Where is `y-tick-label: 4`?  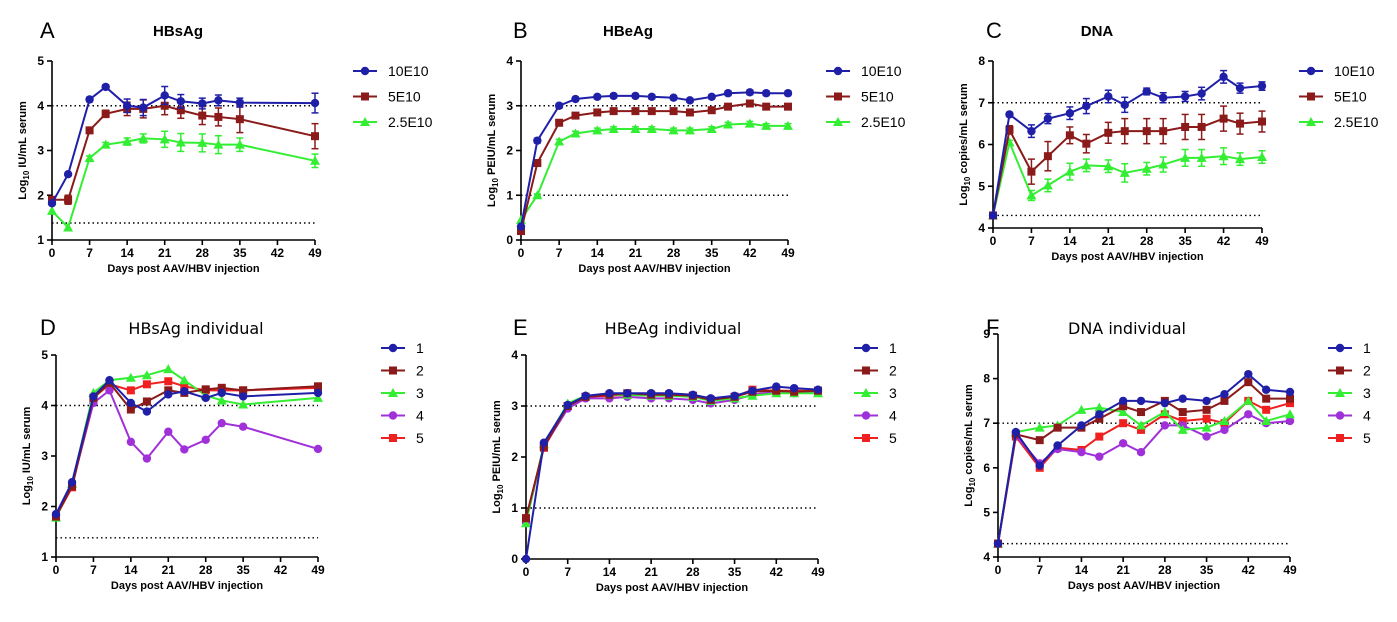 y-tick-label: 4 is located at coordinates (44, 406).